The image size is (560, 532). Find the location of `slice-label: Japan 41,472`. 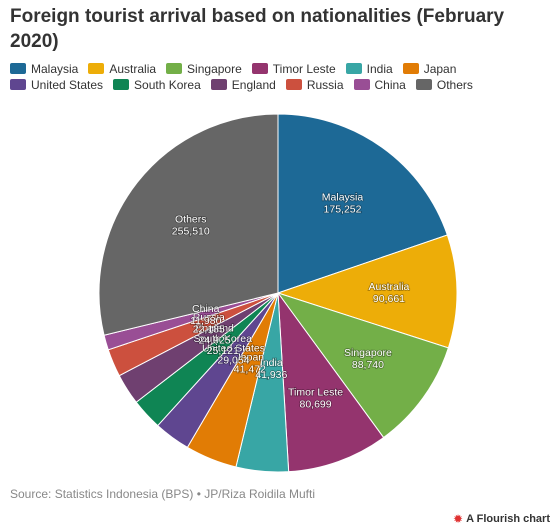

slice-label: Japan 41,472 is located at coordinates (250, 364).